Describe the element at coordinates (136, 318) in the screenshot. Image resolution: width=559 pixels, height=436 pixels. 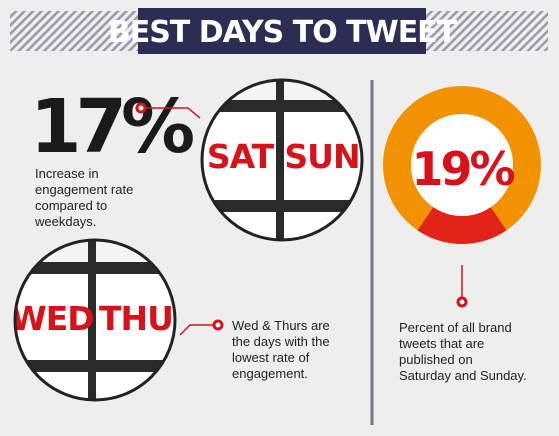
I see `tile-label: THU` at that location.